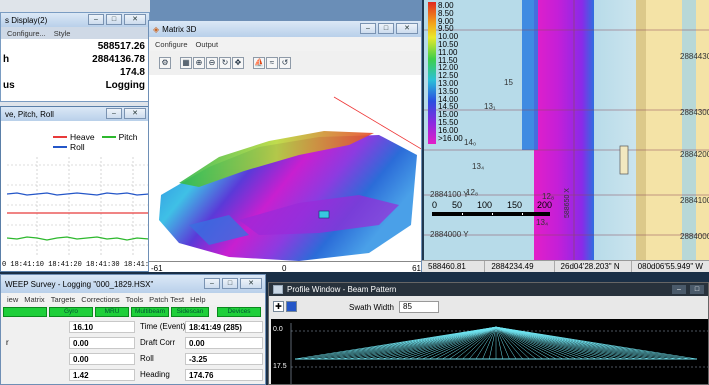 The image size is (709, 385). What do you see at coordinates (278, 329) in the screenshot?
I see `profile-axis-top: 0.0` at bounding box center [278, 329].